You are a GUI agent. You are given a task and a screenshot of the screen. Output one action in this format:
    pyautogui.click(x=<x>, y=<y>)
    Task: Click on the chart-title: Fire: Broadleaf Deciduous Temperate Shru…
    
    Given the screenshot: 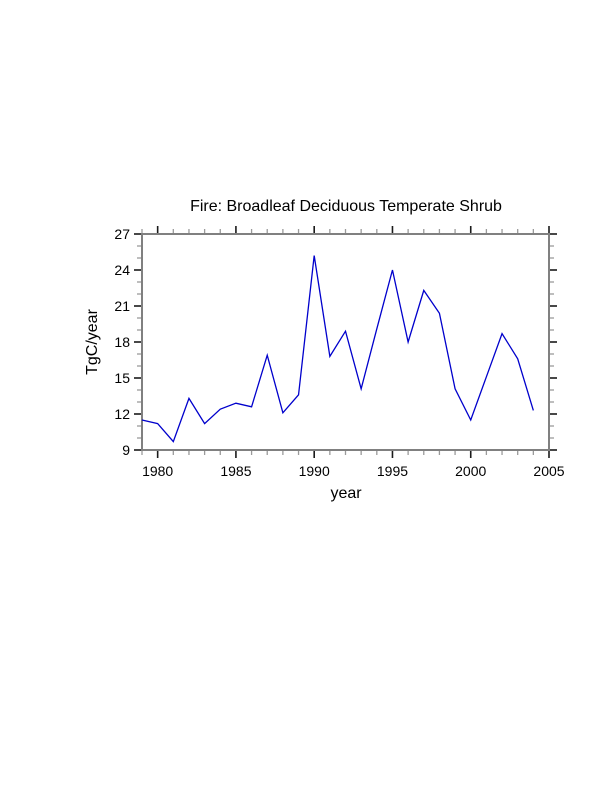 What is the action you would take?
    pyautogui.click(x=346, y=206)
    